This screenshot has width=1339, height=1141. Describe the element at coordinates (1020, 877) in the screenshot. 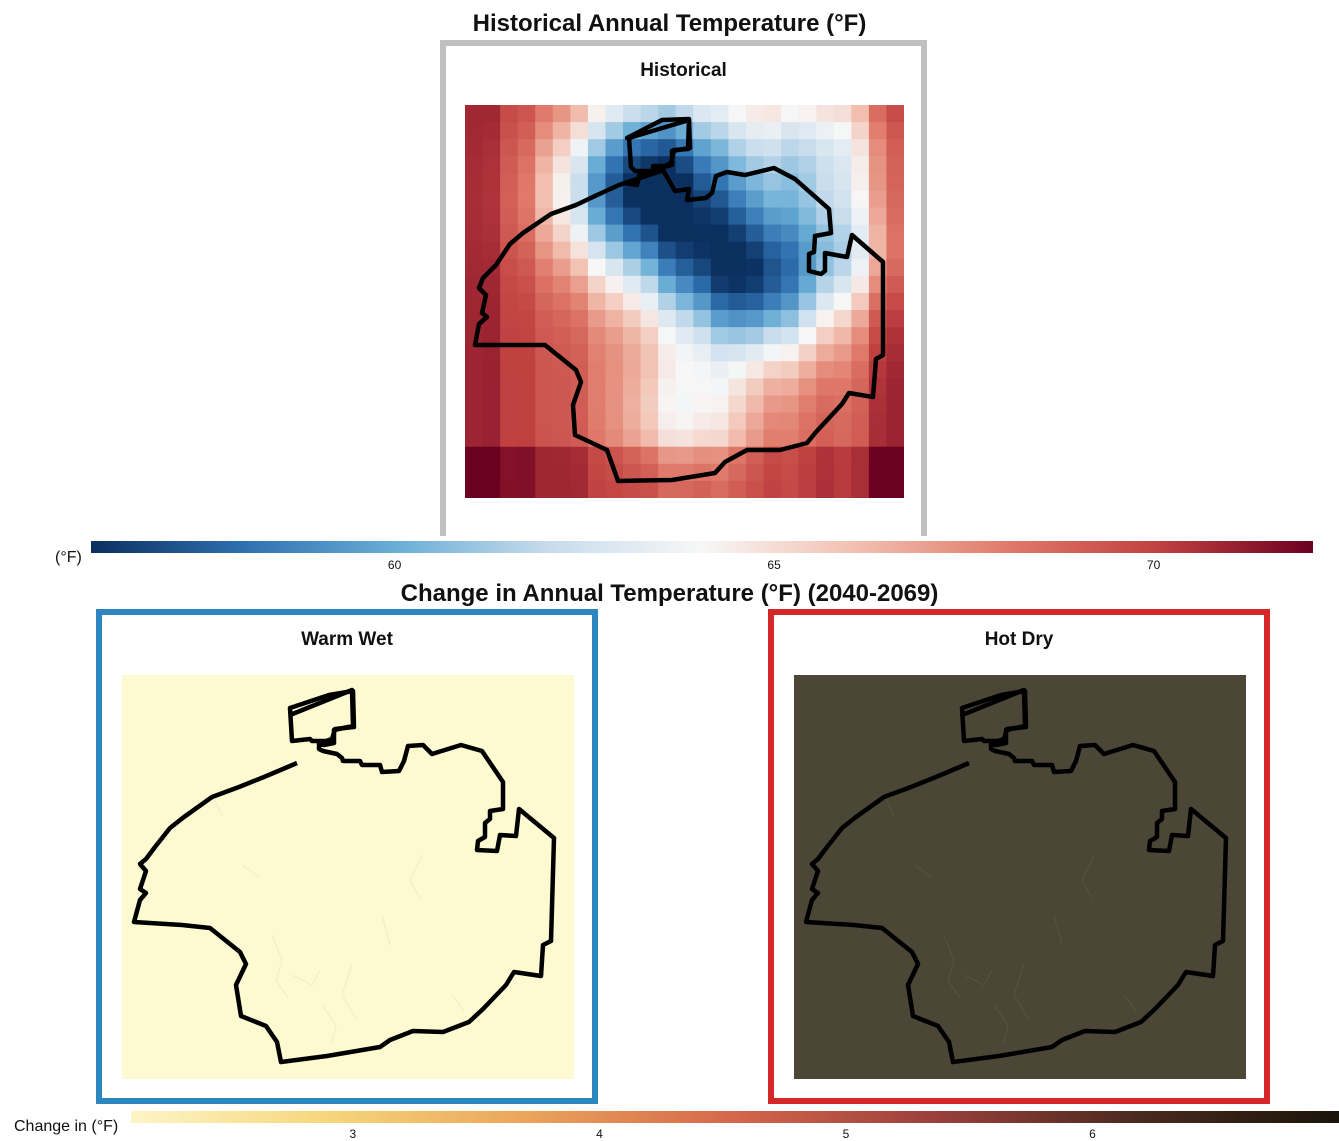

I see `hot-dry-raster` at that location.